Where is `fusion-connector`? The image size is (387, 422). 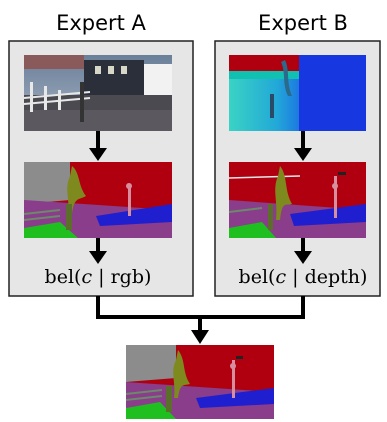 fusion-connector is located at coordinates (200, 307).